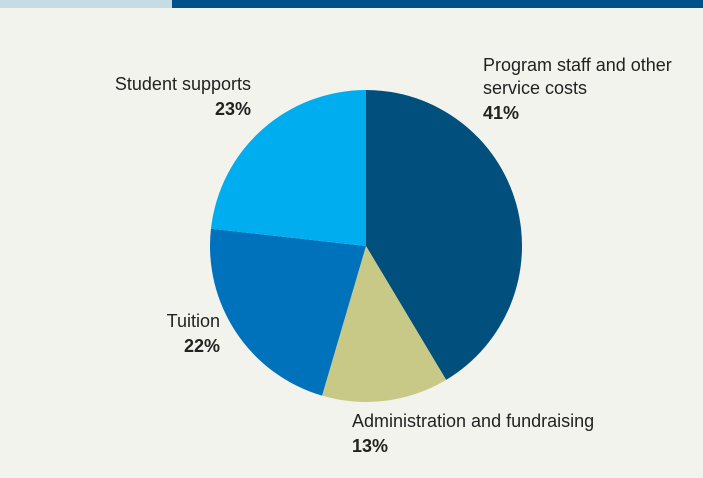  Describe the element at coordinates (140, 334) in the screenshot. I see `slice-label: Tuition 22%` at that location.